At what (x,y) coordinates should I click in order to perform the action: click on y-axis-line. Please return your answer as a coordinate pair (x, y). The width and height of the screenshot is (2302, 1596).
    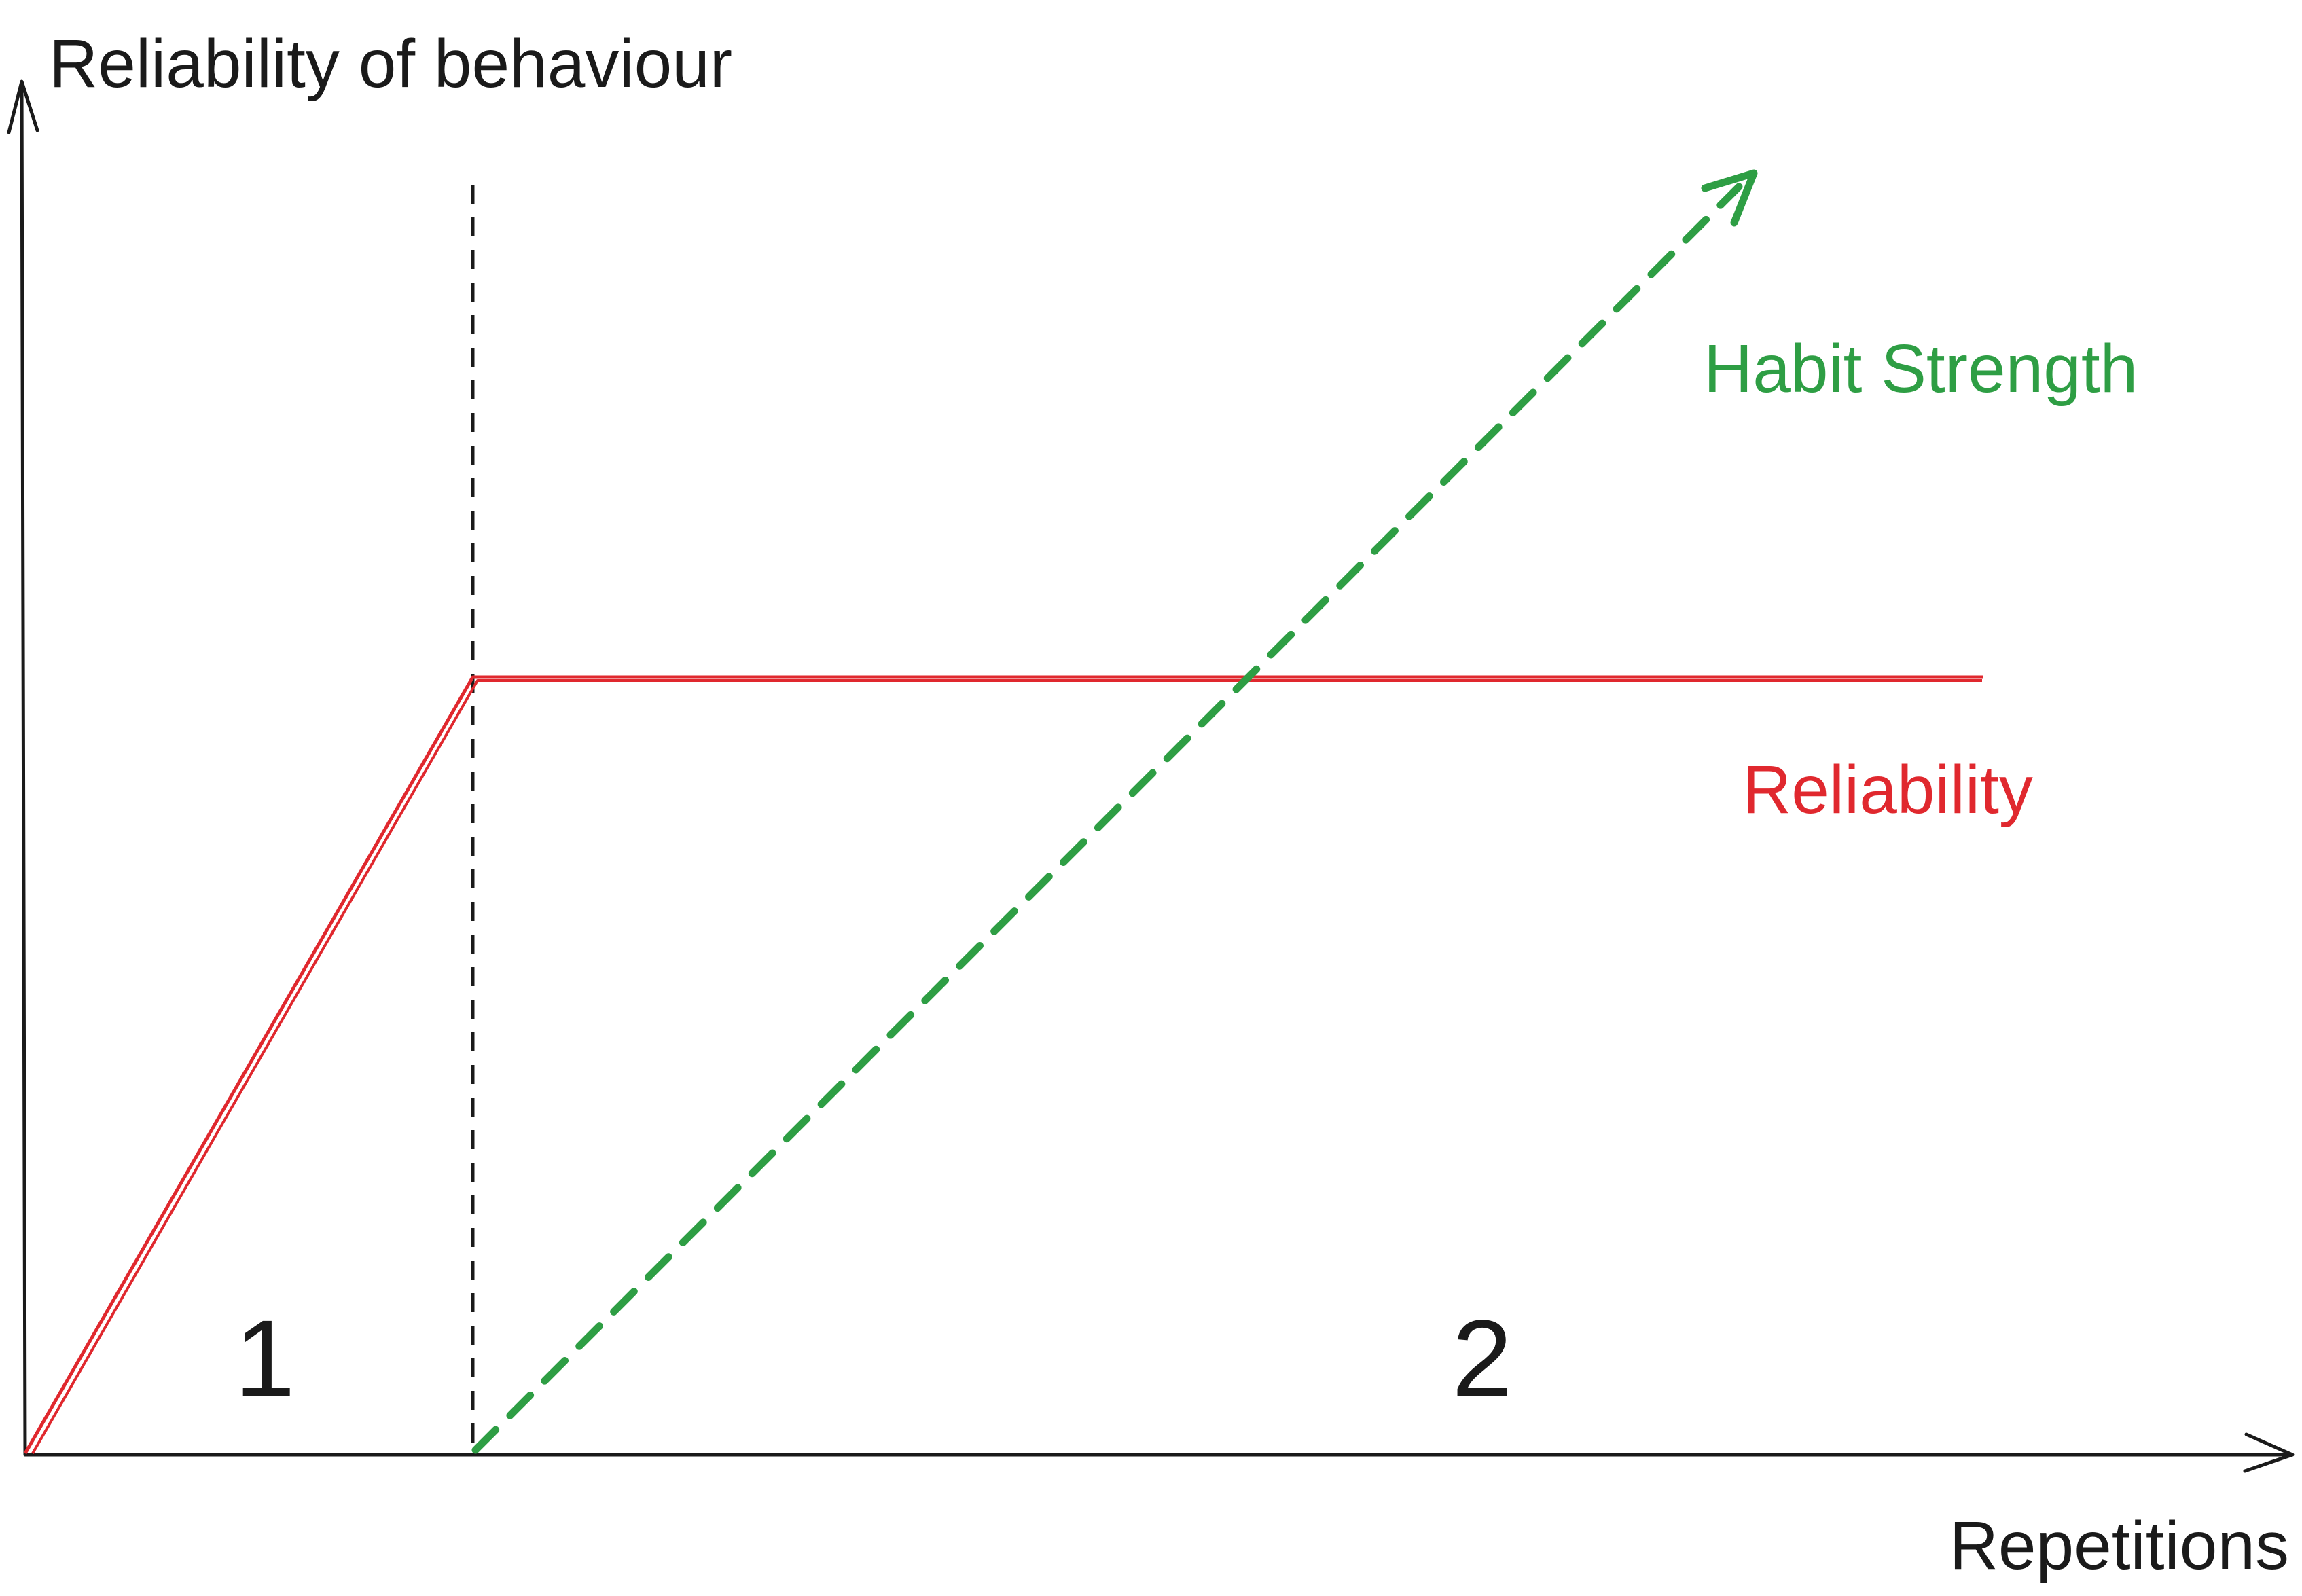
    Looking at the image, I should click on (23, 770).